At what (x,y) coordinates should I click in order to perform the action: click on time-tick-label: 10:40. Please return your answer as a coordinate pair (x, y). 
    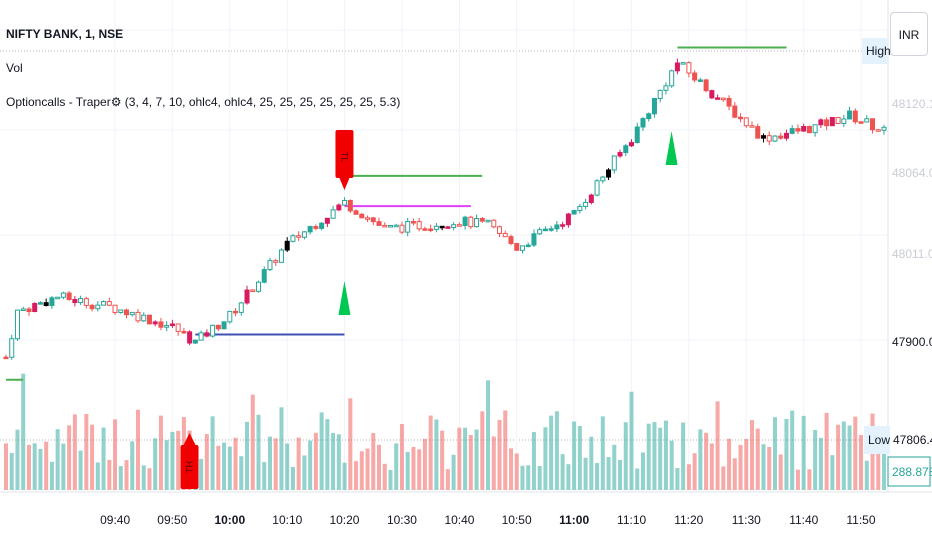
    Looking at the image, I should click on (459, 520).